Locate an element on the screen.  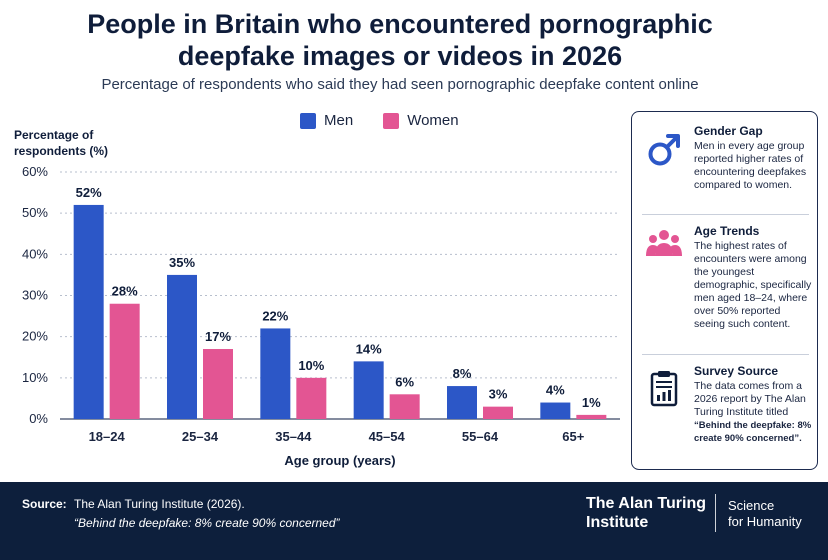
people-group-icon is located at coordinates (664, 244).